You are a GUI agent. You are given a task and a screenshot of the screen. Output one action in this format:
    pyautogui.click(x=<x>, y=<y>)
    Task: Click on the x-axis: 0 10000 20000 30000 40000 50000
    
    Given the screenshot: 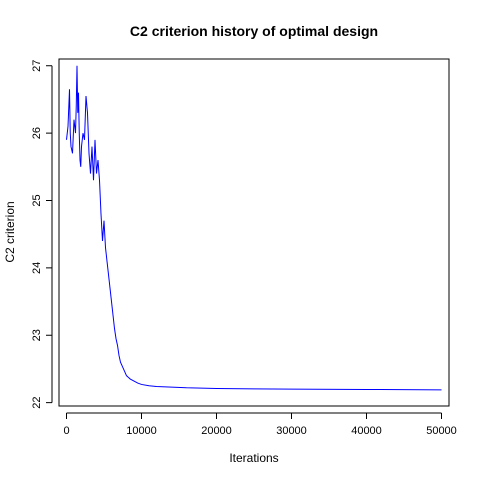 What is the action you would take?
    pyautogui.click(x=260, y=424)
    